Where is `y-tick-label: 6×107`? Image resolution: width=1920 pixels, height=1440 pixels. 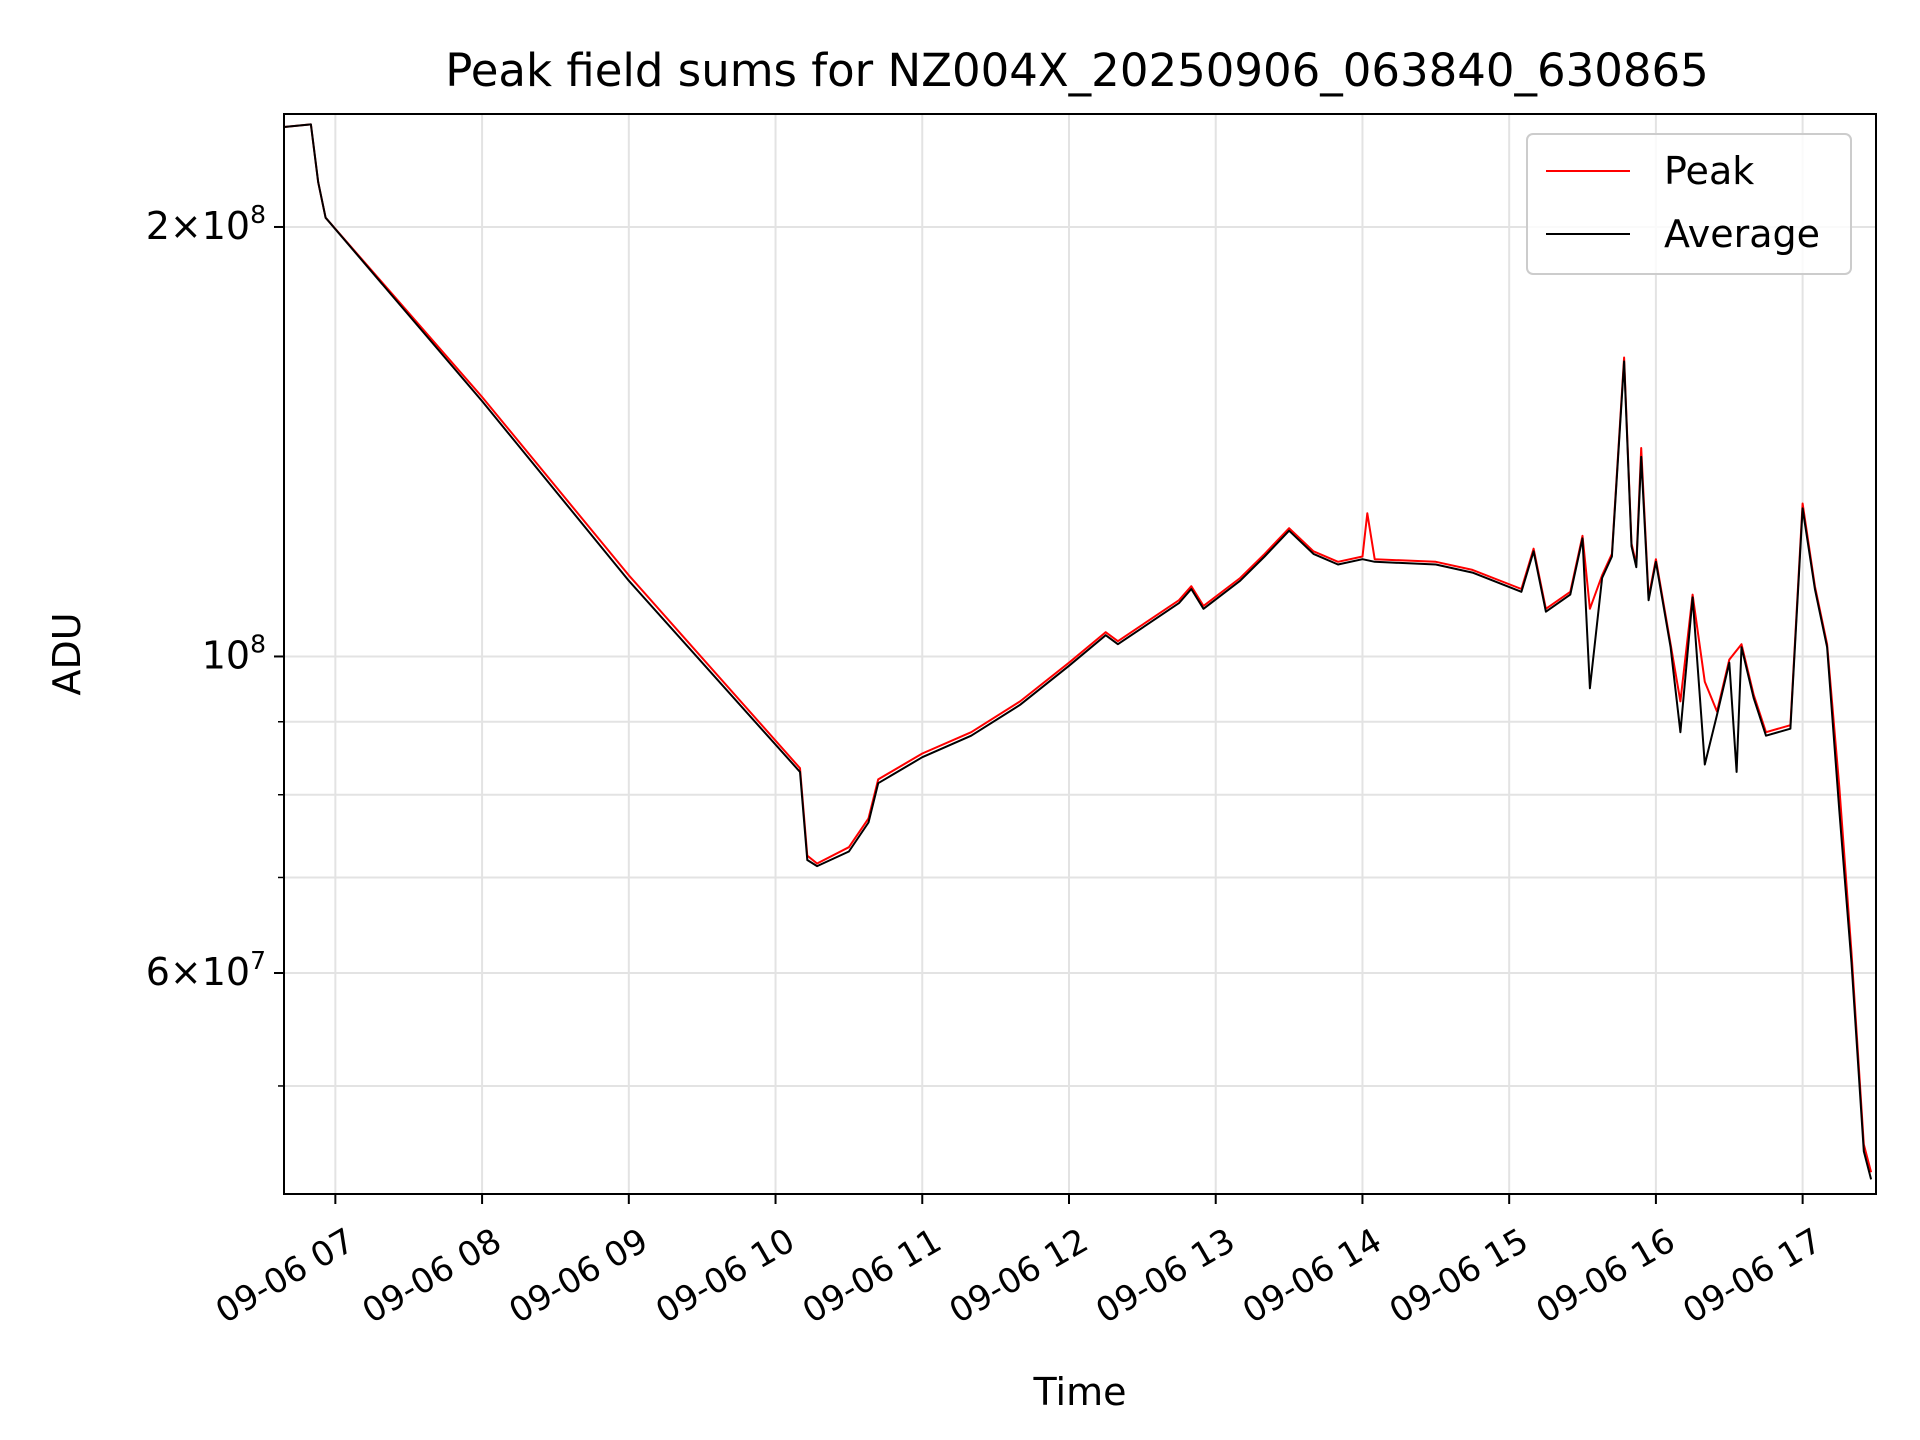
y-tick-label: 6×107 is located at coordinates (206, 970).